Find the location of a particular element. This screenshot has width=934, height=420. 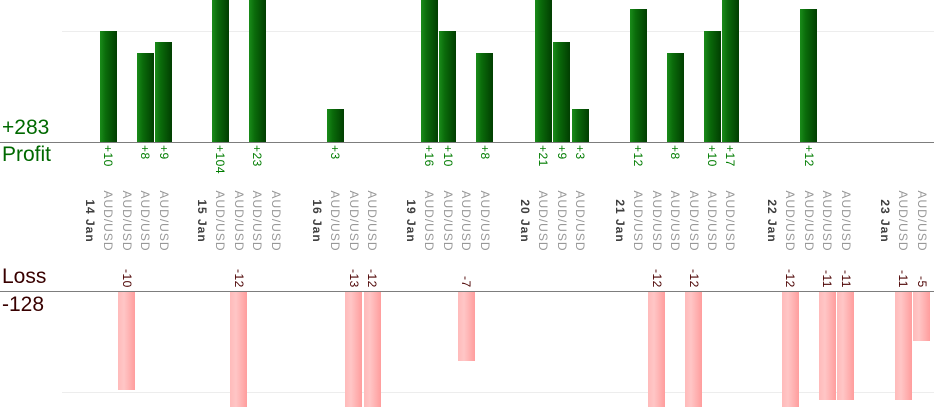

profit-gridline is located at coordinates (498, 31).